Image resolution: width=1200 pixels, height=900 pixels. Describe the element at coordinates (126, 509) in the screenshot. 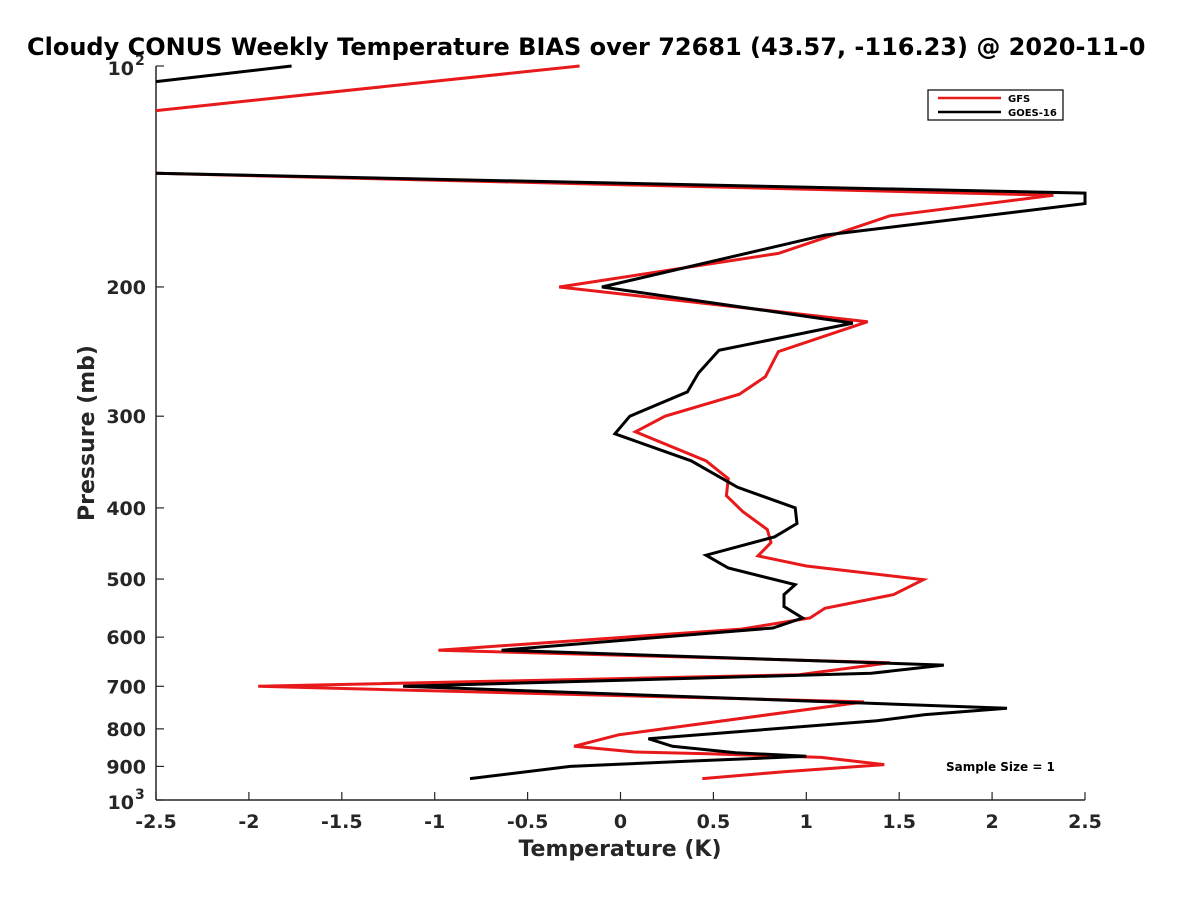

I see `y-tick-label: 400` at that location.